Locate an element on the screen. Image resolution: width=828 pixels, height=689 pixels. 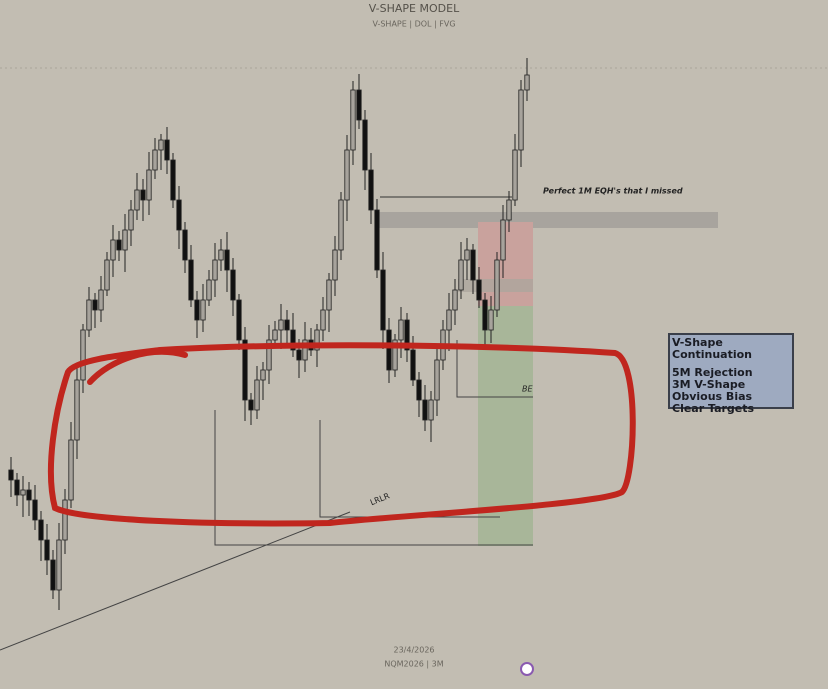
be-label: BE is located at coordinates (527, 389).